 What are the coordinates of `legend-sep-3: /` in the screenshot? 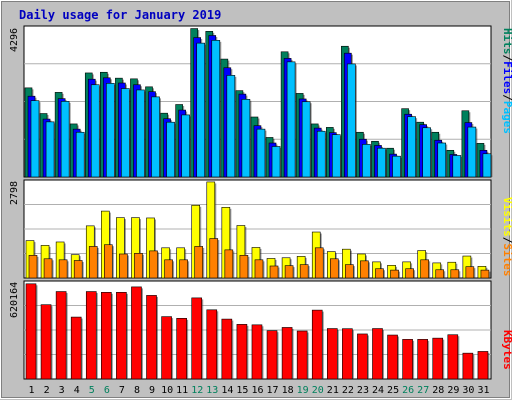 It's located at (506, 240).